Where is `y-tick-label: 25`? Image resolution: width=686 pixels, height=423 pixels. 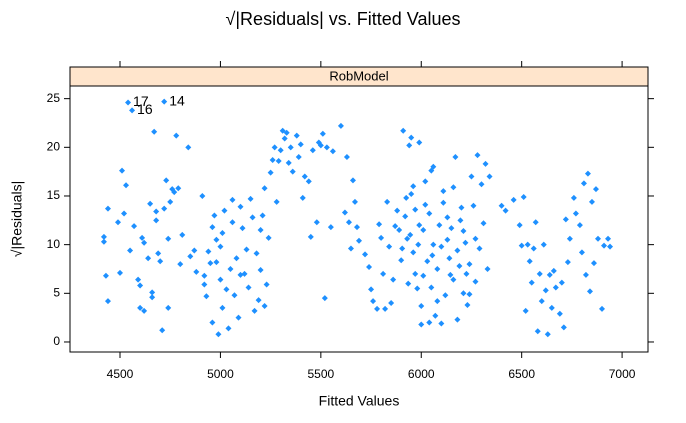
y-tick-label: 25 is located at coordinates (54, 98).